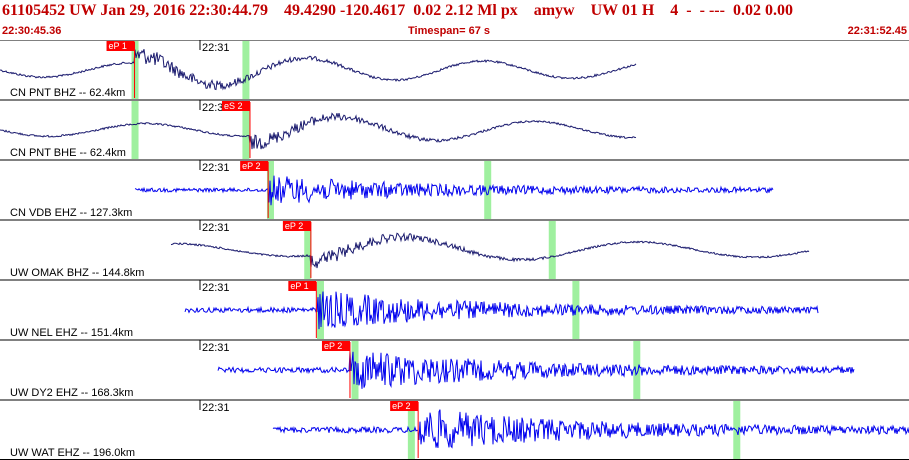 The width and height of the screenshot is (909, 460). Describe the element at coordinates (72, 453) in the screenshot. I see `station-label: UW WAT EHZ -- 196.0km` at that location.